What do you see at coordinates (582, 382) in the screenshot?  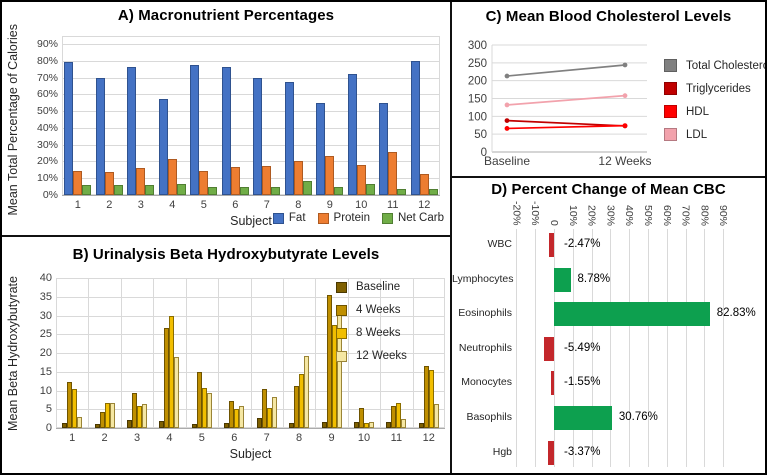 I see `value-label: -1.55%` at bounding box center [582, 382].